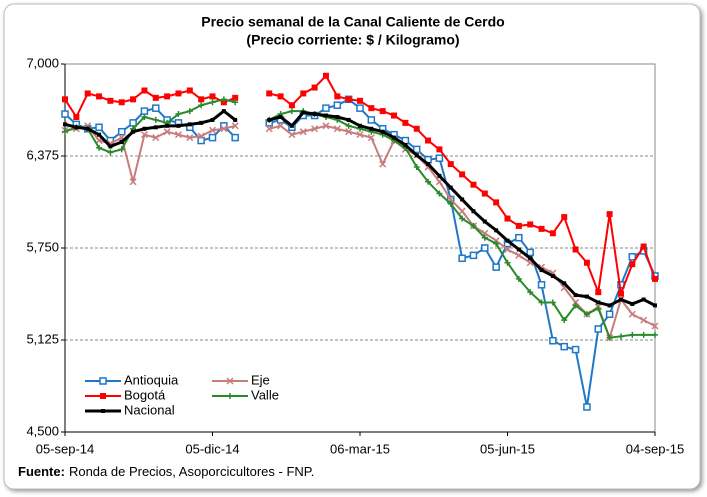 This screenshot has width=707, height=497. Describe the element at coordinates (65, 448) in the screenshot. I see `x-tick-label: 05-sep-14` at that location.